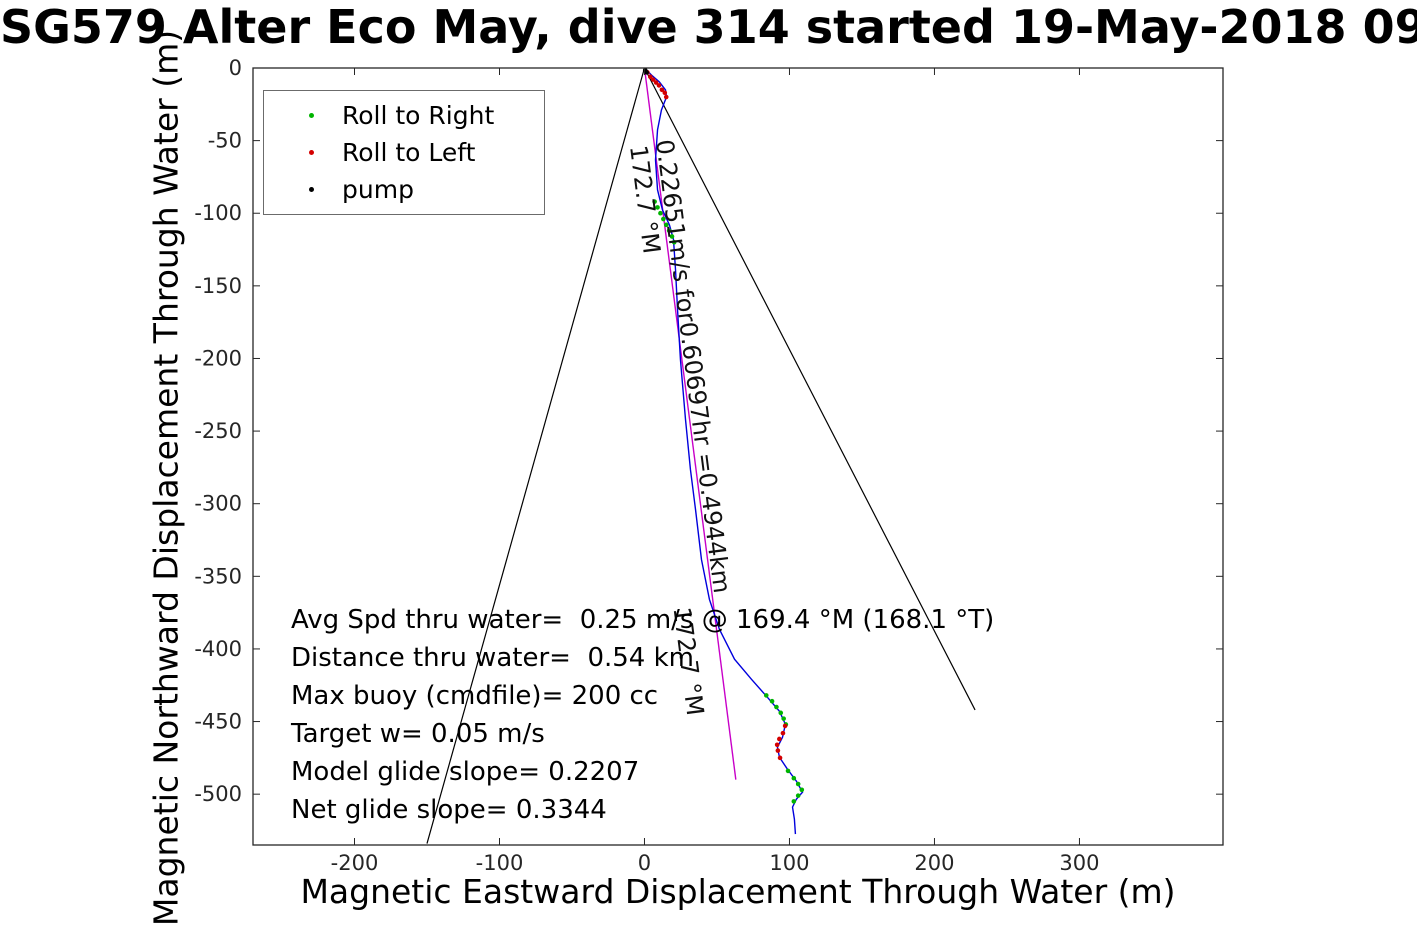  I want to click on stat-target-w: Target w= 0.05 m/s, so click(418, 734).